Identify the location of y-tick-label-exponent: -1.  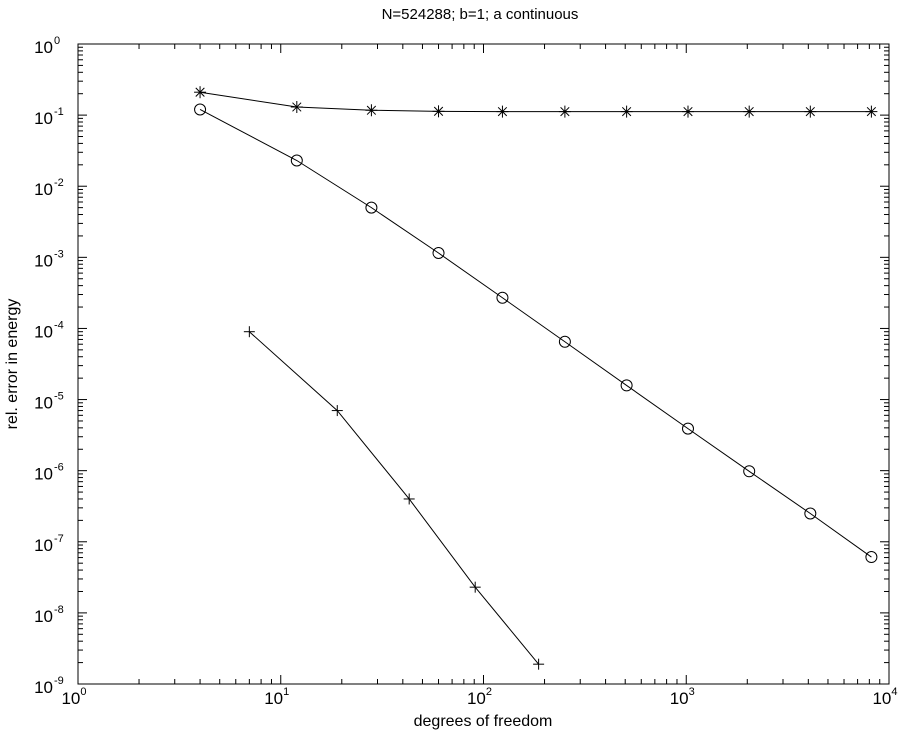
(59, 112).